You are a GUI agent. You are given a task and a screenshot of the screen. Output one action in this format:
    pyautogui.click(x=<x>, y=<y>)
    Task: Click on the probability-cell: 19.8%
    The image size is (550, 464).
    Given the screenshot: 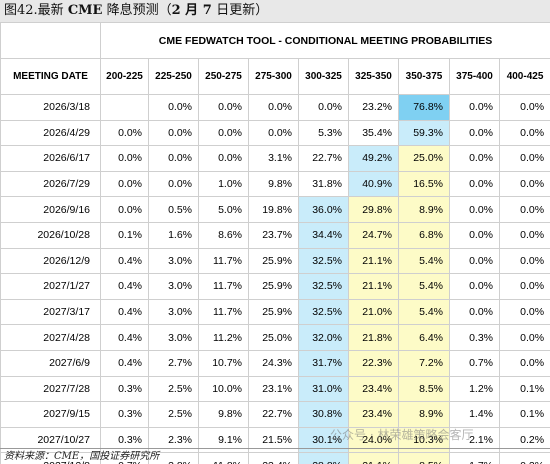 What is the action you would take?
    pyautogui.click(x=273, y=209)
    